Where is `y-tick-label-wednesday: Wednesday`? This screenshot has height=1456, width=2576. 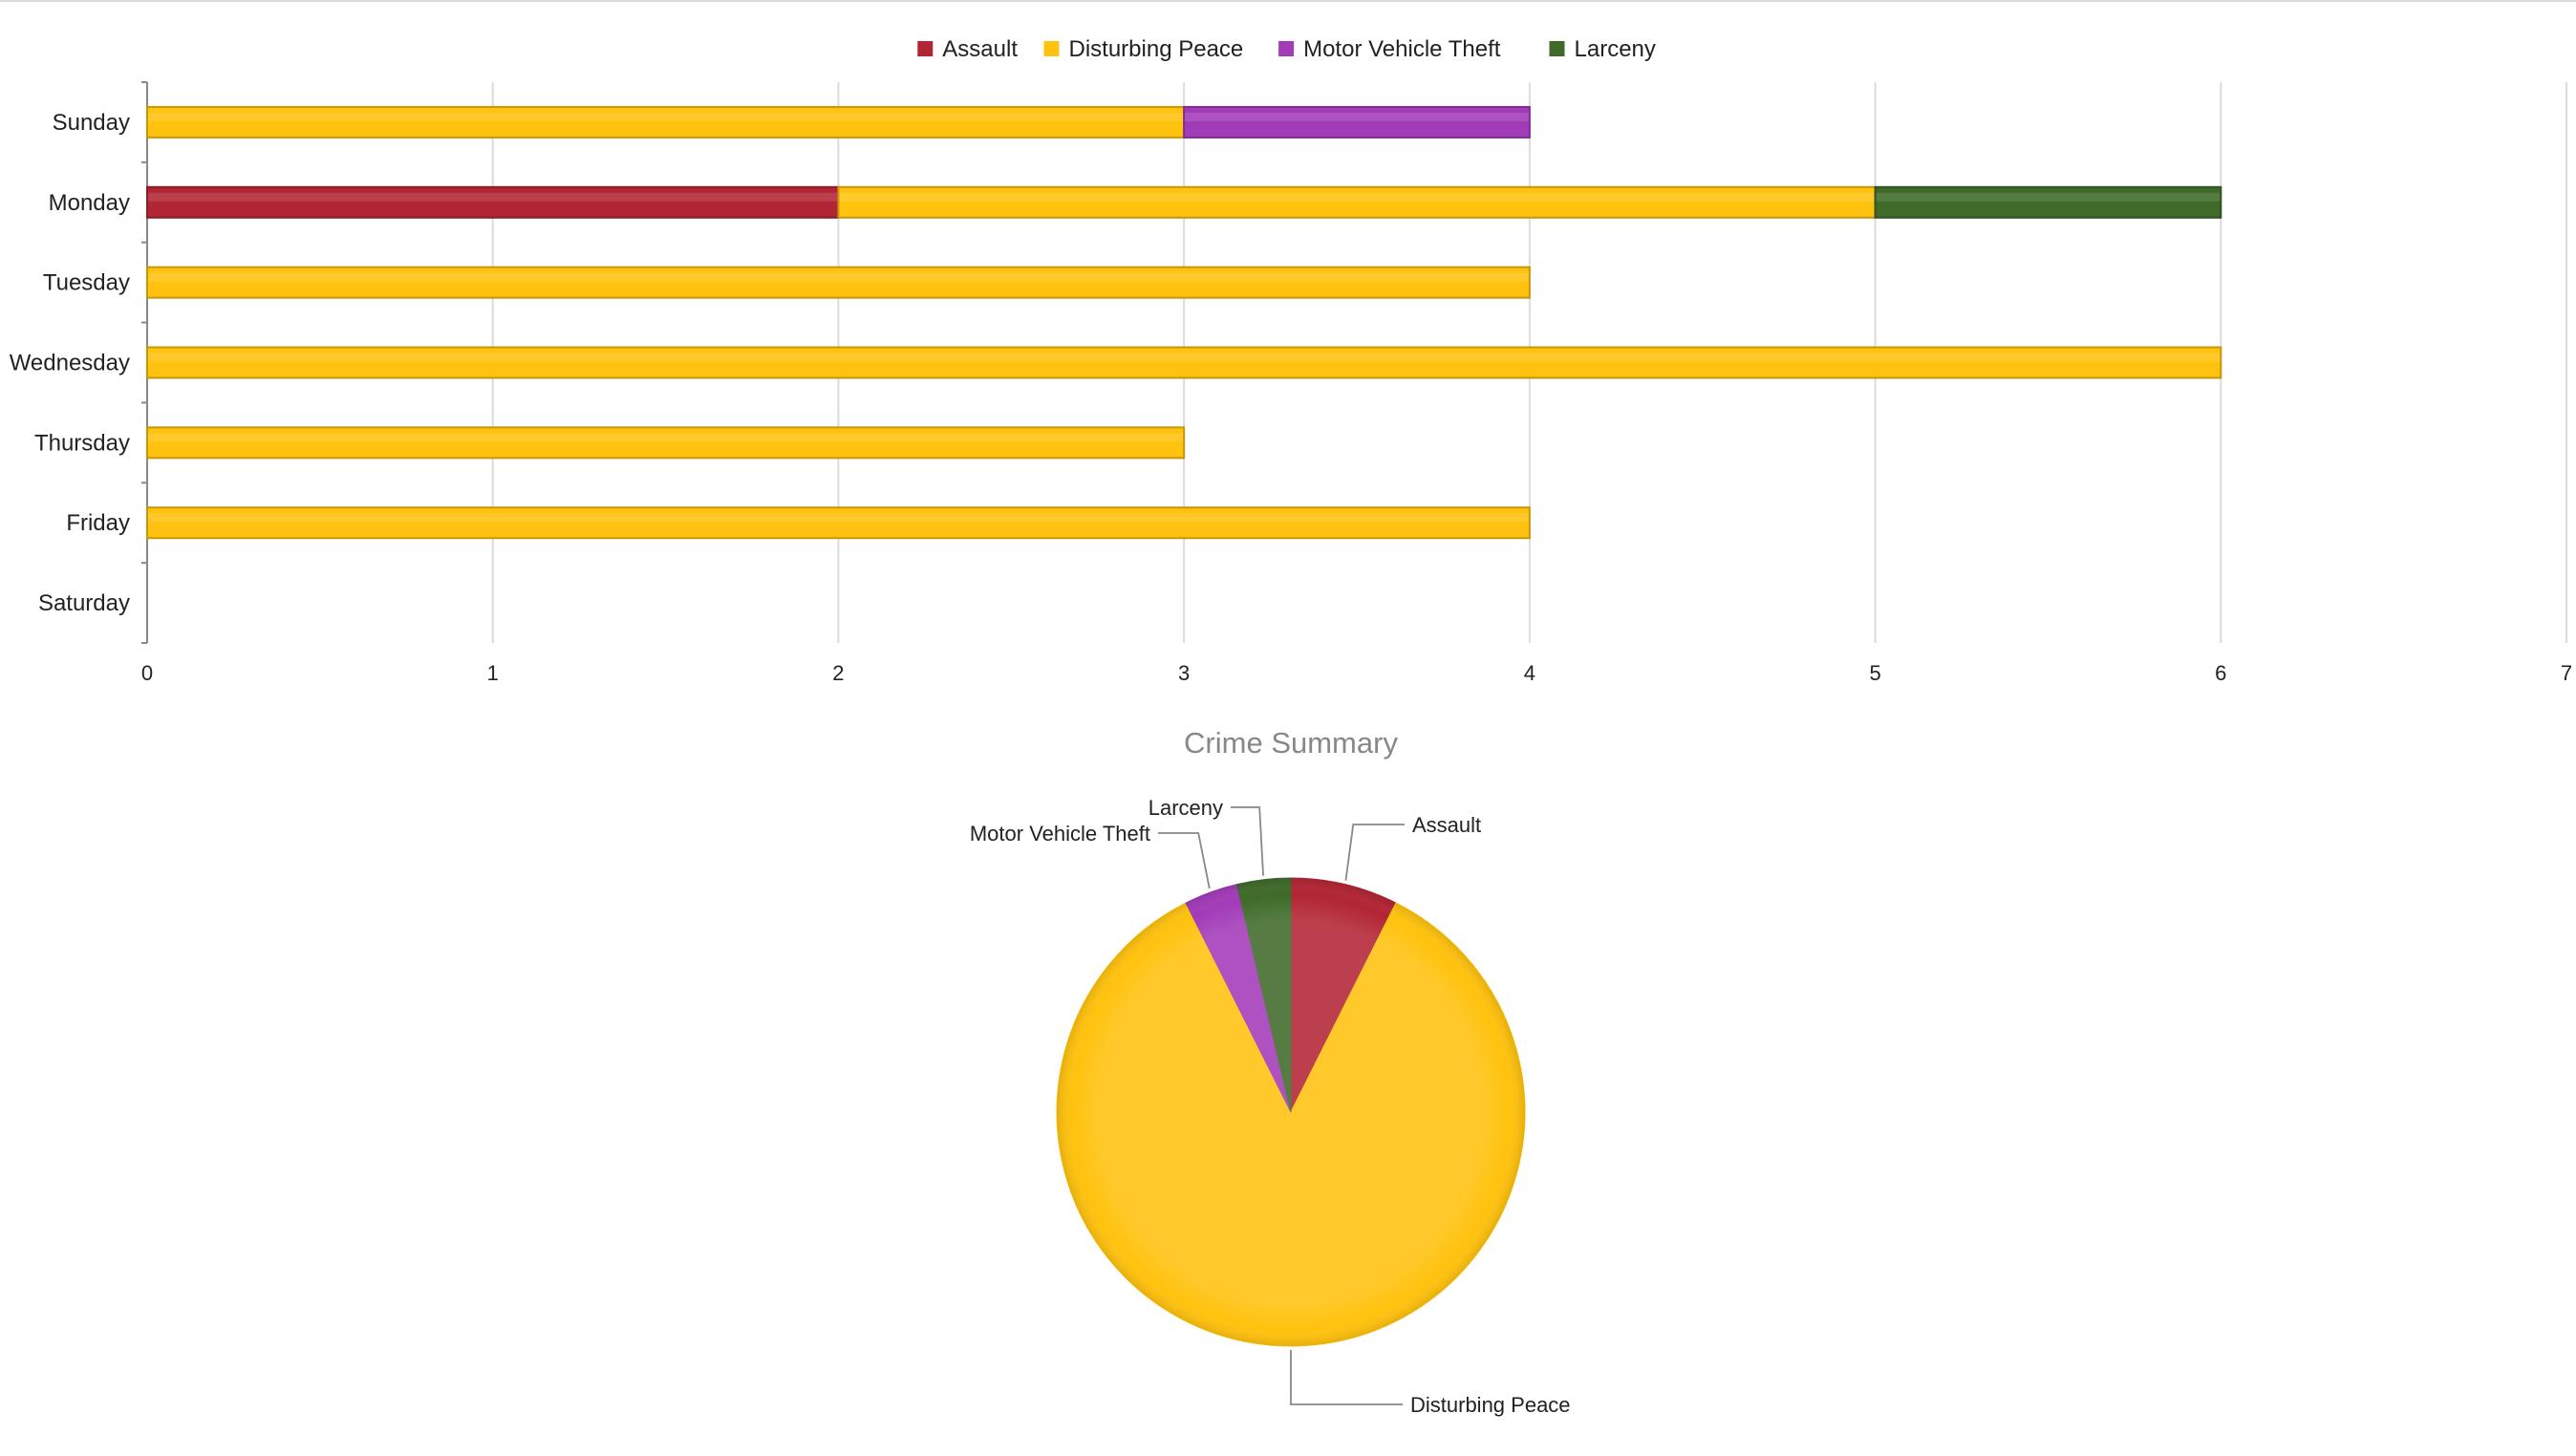 y-tick-label-wednesday: Wednesday is located at coordinates (70, 363).